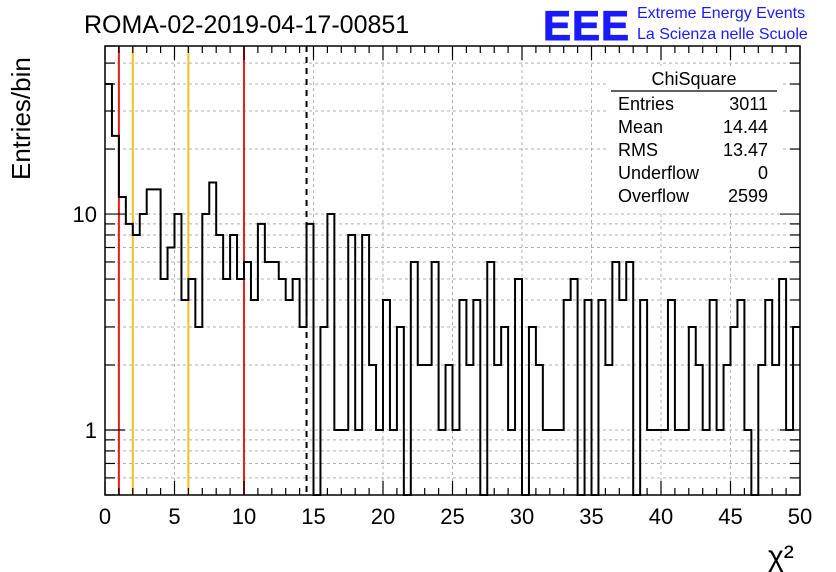 The width and height of the screenshot is (836, 572). Describe the element at coordinates (244, 516) in the screenshot. I see `x-tick-label: 10` at that location.